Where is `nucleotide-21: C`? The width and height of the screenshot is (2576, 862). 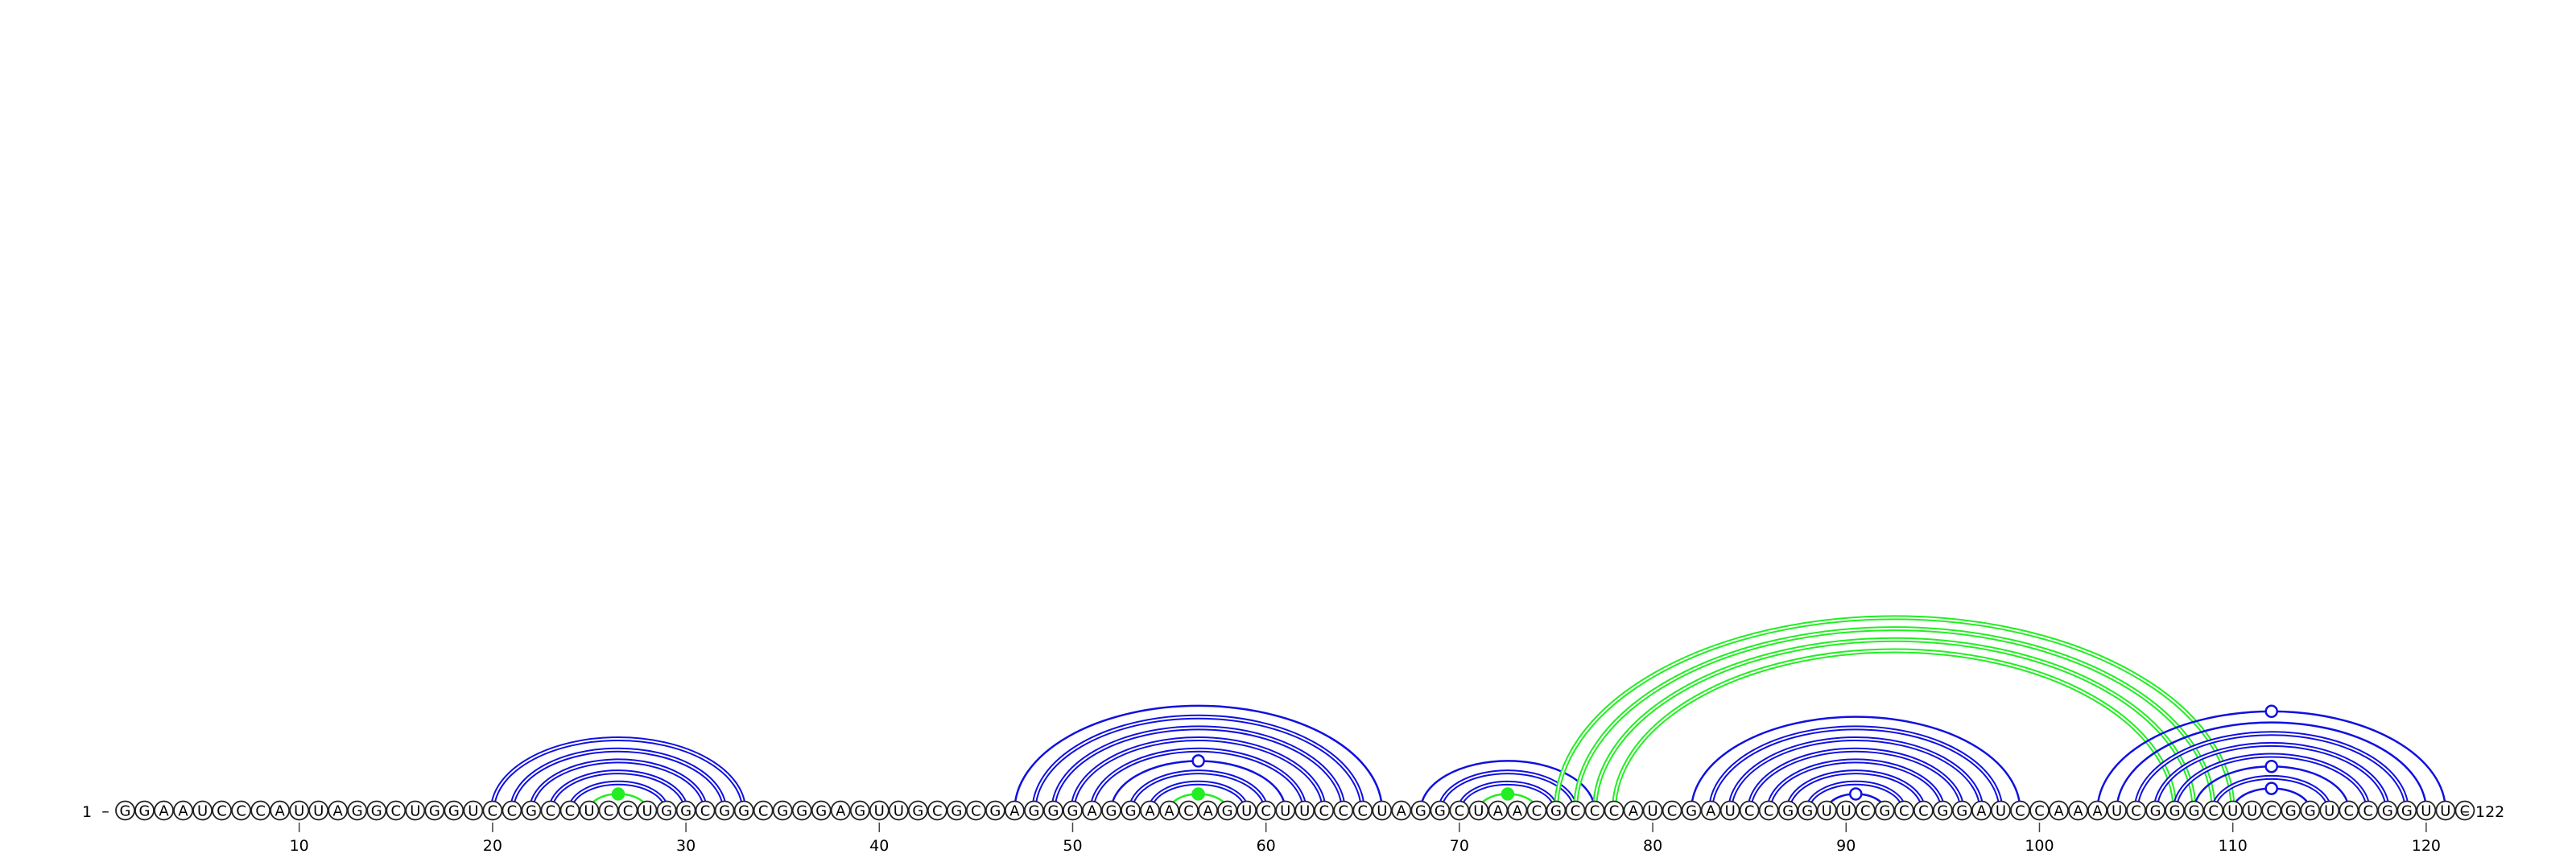 nucleotide-21: C is located at coordinates (512, 810).